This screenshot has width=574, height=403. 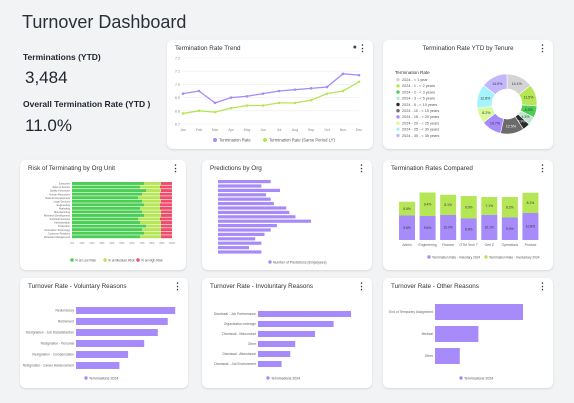 What do you see at coordinates (72, 243) in the screenshot?
I see `x-tick-label: 0%` at bounding box center [72, 243].